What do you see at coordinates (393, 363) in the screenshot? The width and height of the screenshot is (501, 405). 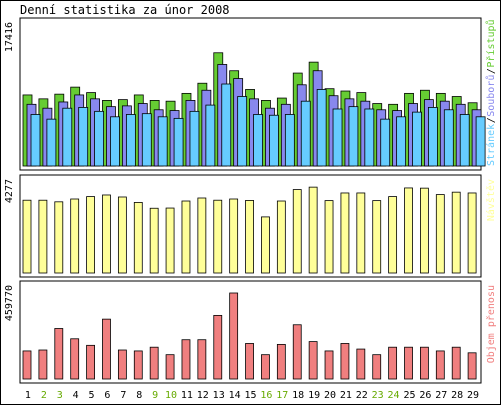 I see `bar-bottom-objem-přenosu-24` at bounding box center [393, 363].